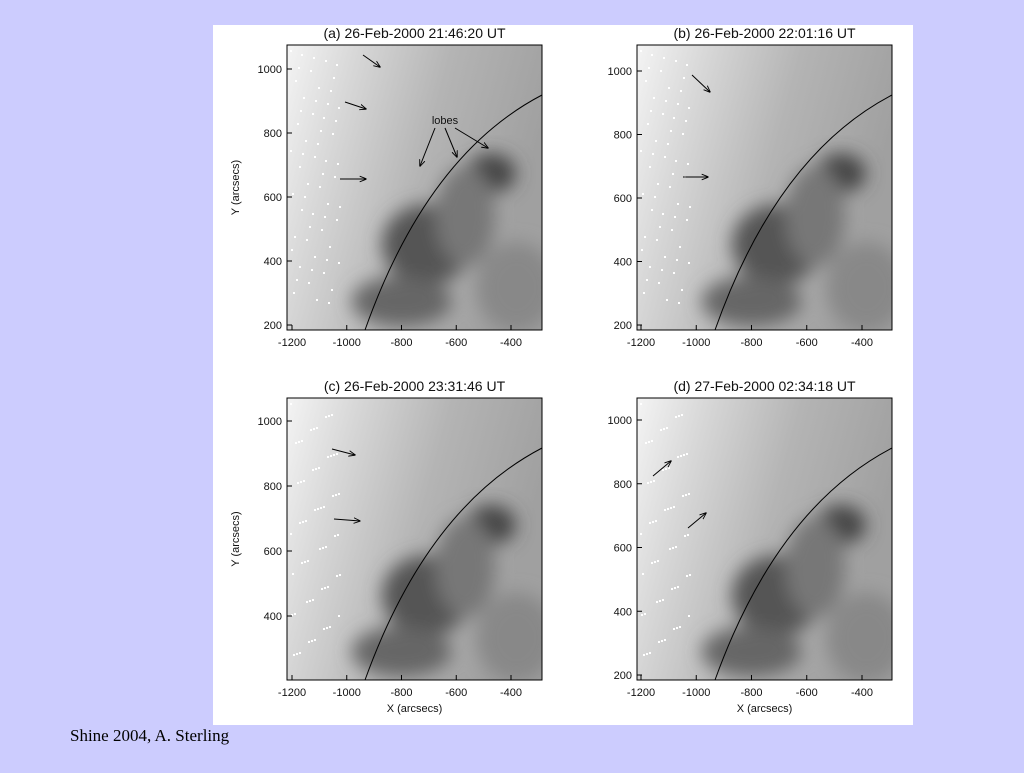  What do you see at coordinates (446, 241) in the screenshot?
I see `dark-regions` at bounding box center [446, 241].